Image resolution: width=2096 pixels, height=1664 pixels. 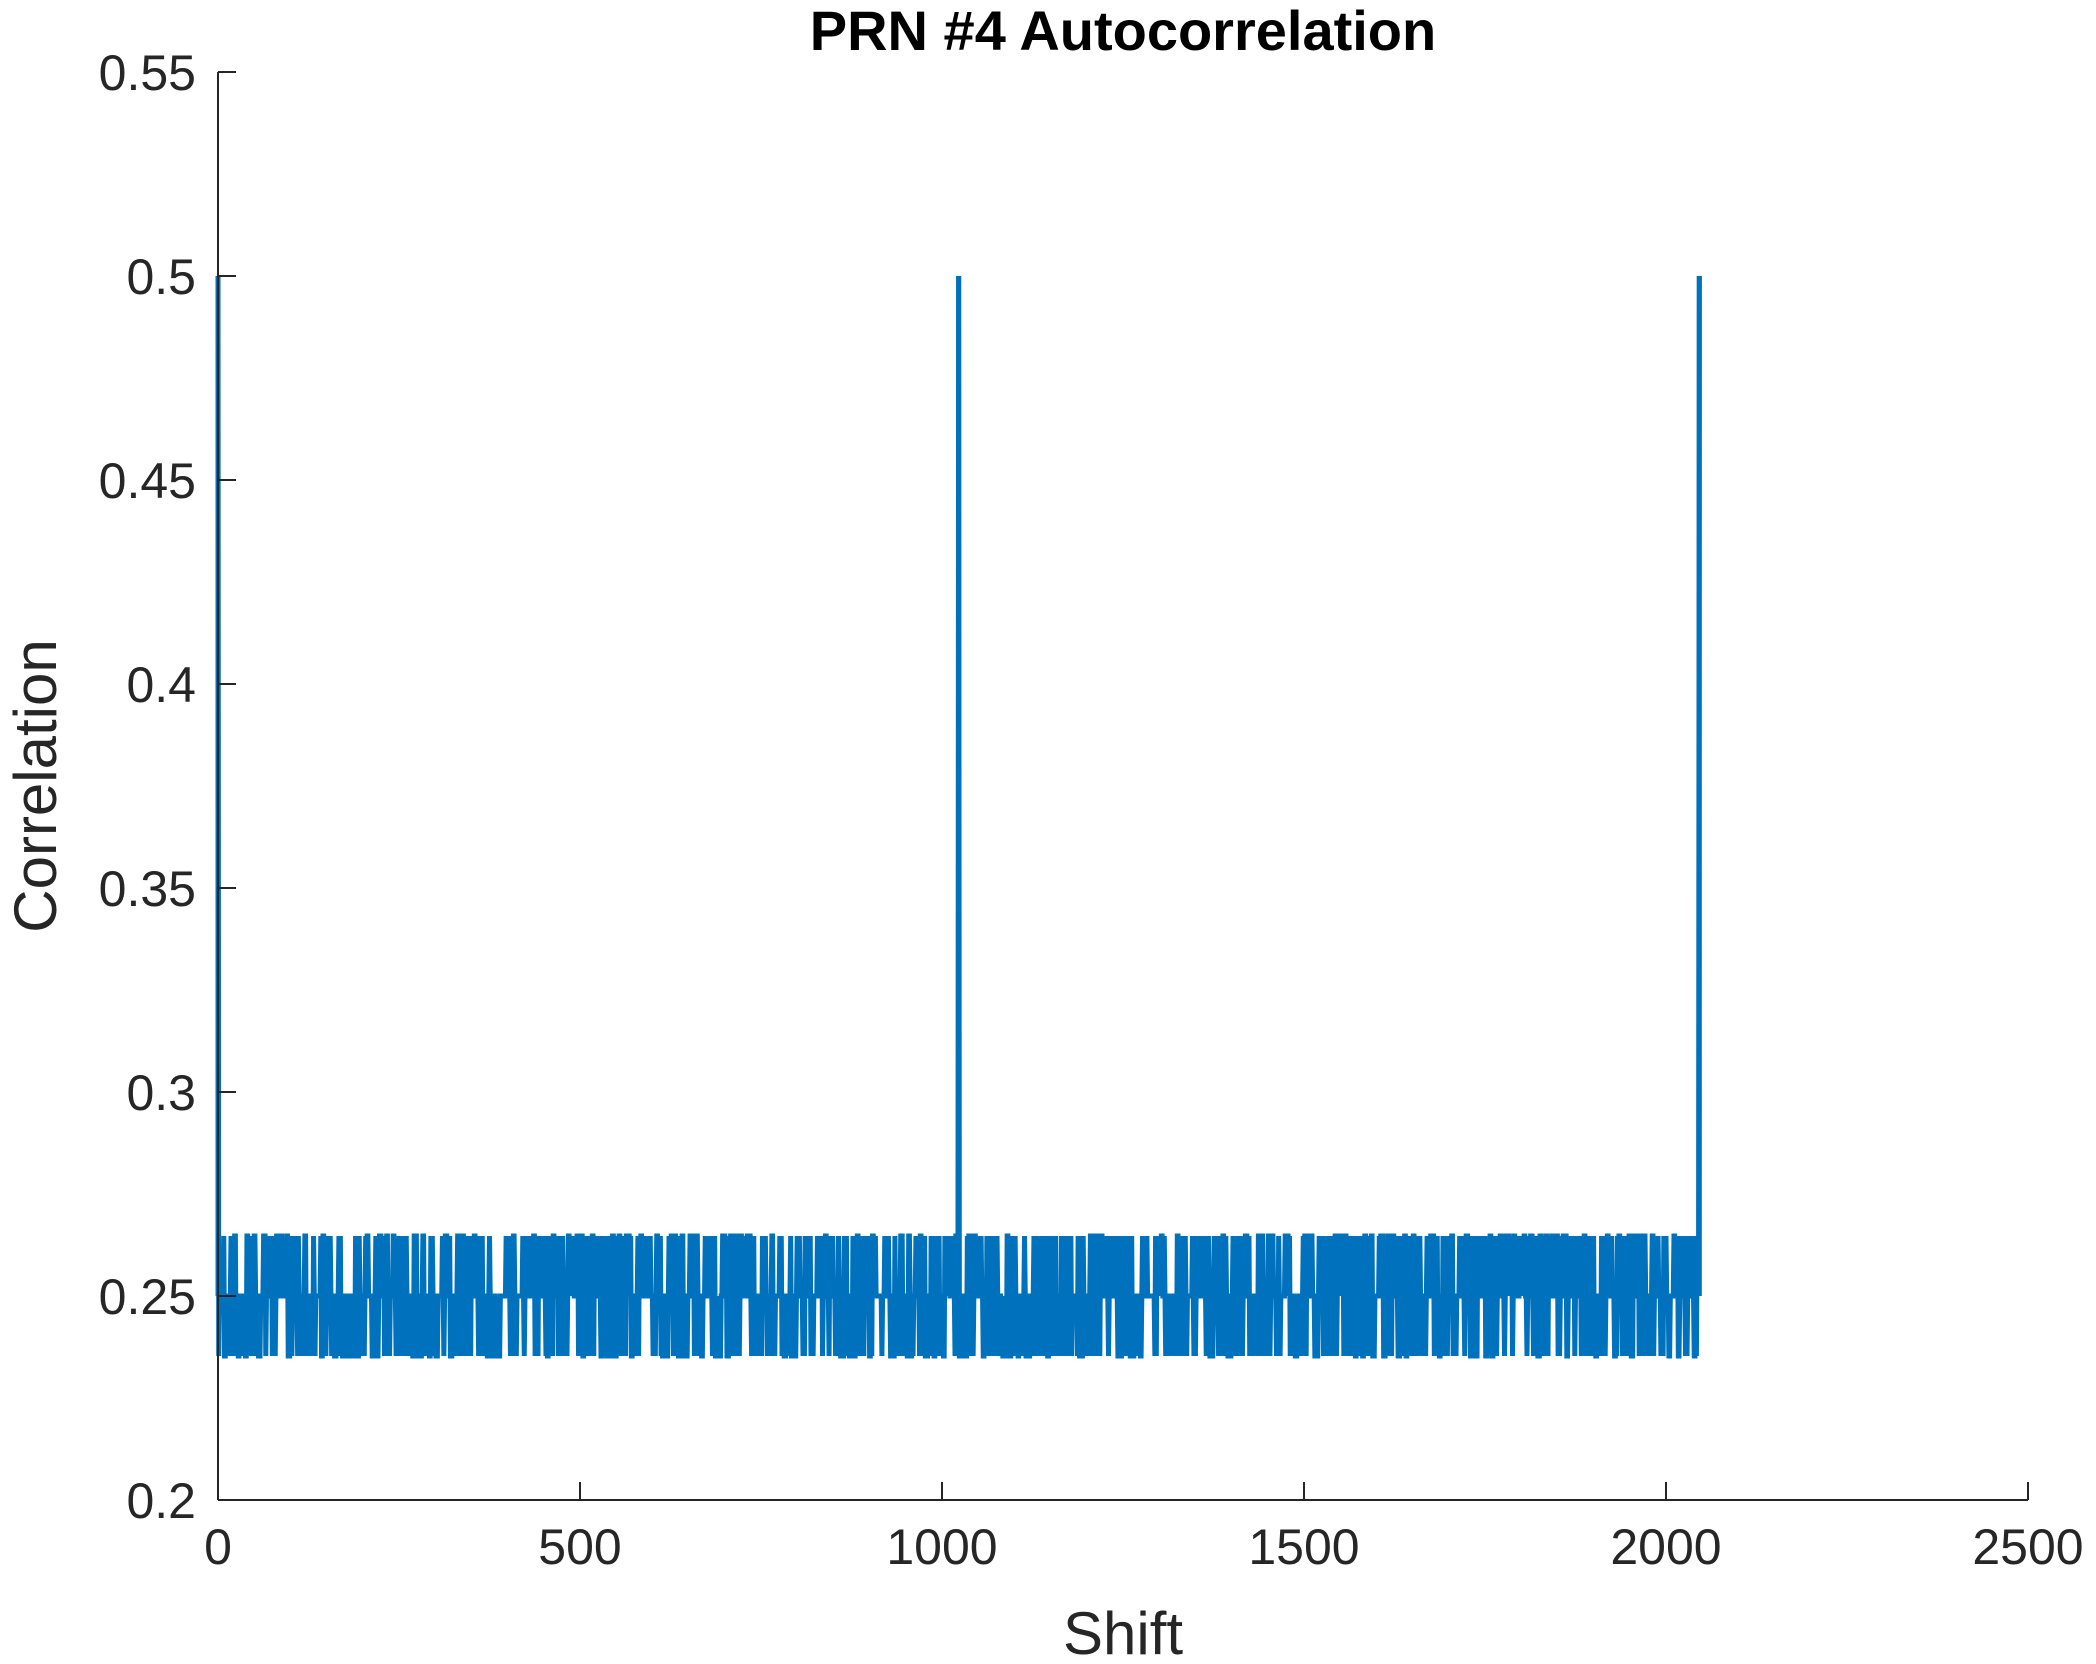 I want to click on y-tick-label: 0.25, so click(x=147, y=1297).